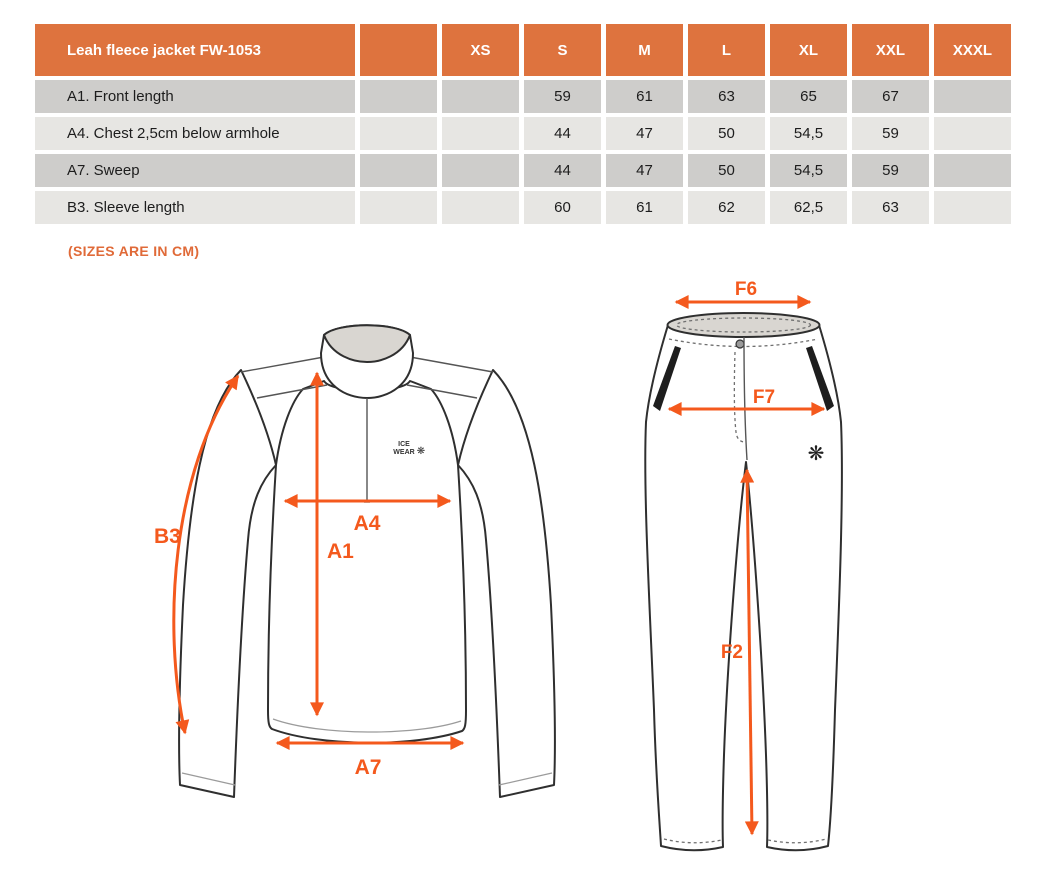  I want to click on a4-label: A4, so click(367, 523).